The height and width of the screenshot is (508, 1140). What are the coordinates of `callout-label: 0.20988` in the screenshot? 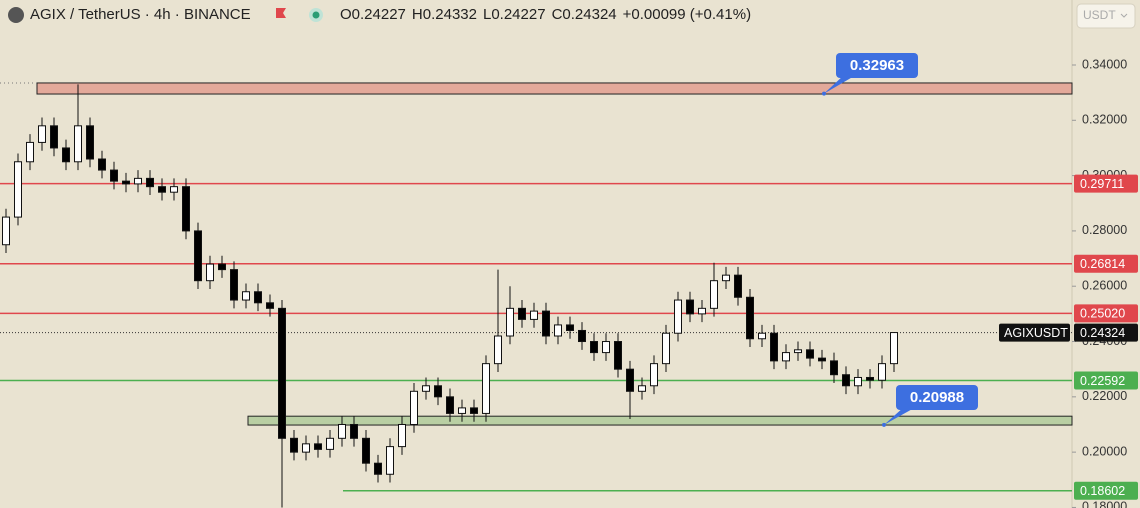 It's located at (937, 397).